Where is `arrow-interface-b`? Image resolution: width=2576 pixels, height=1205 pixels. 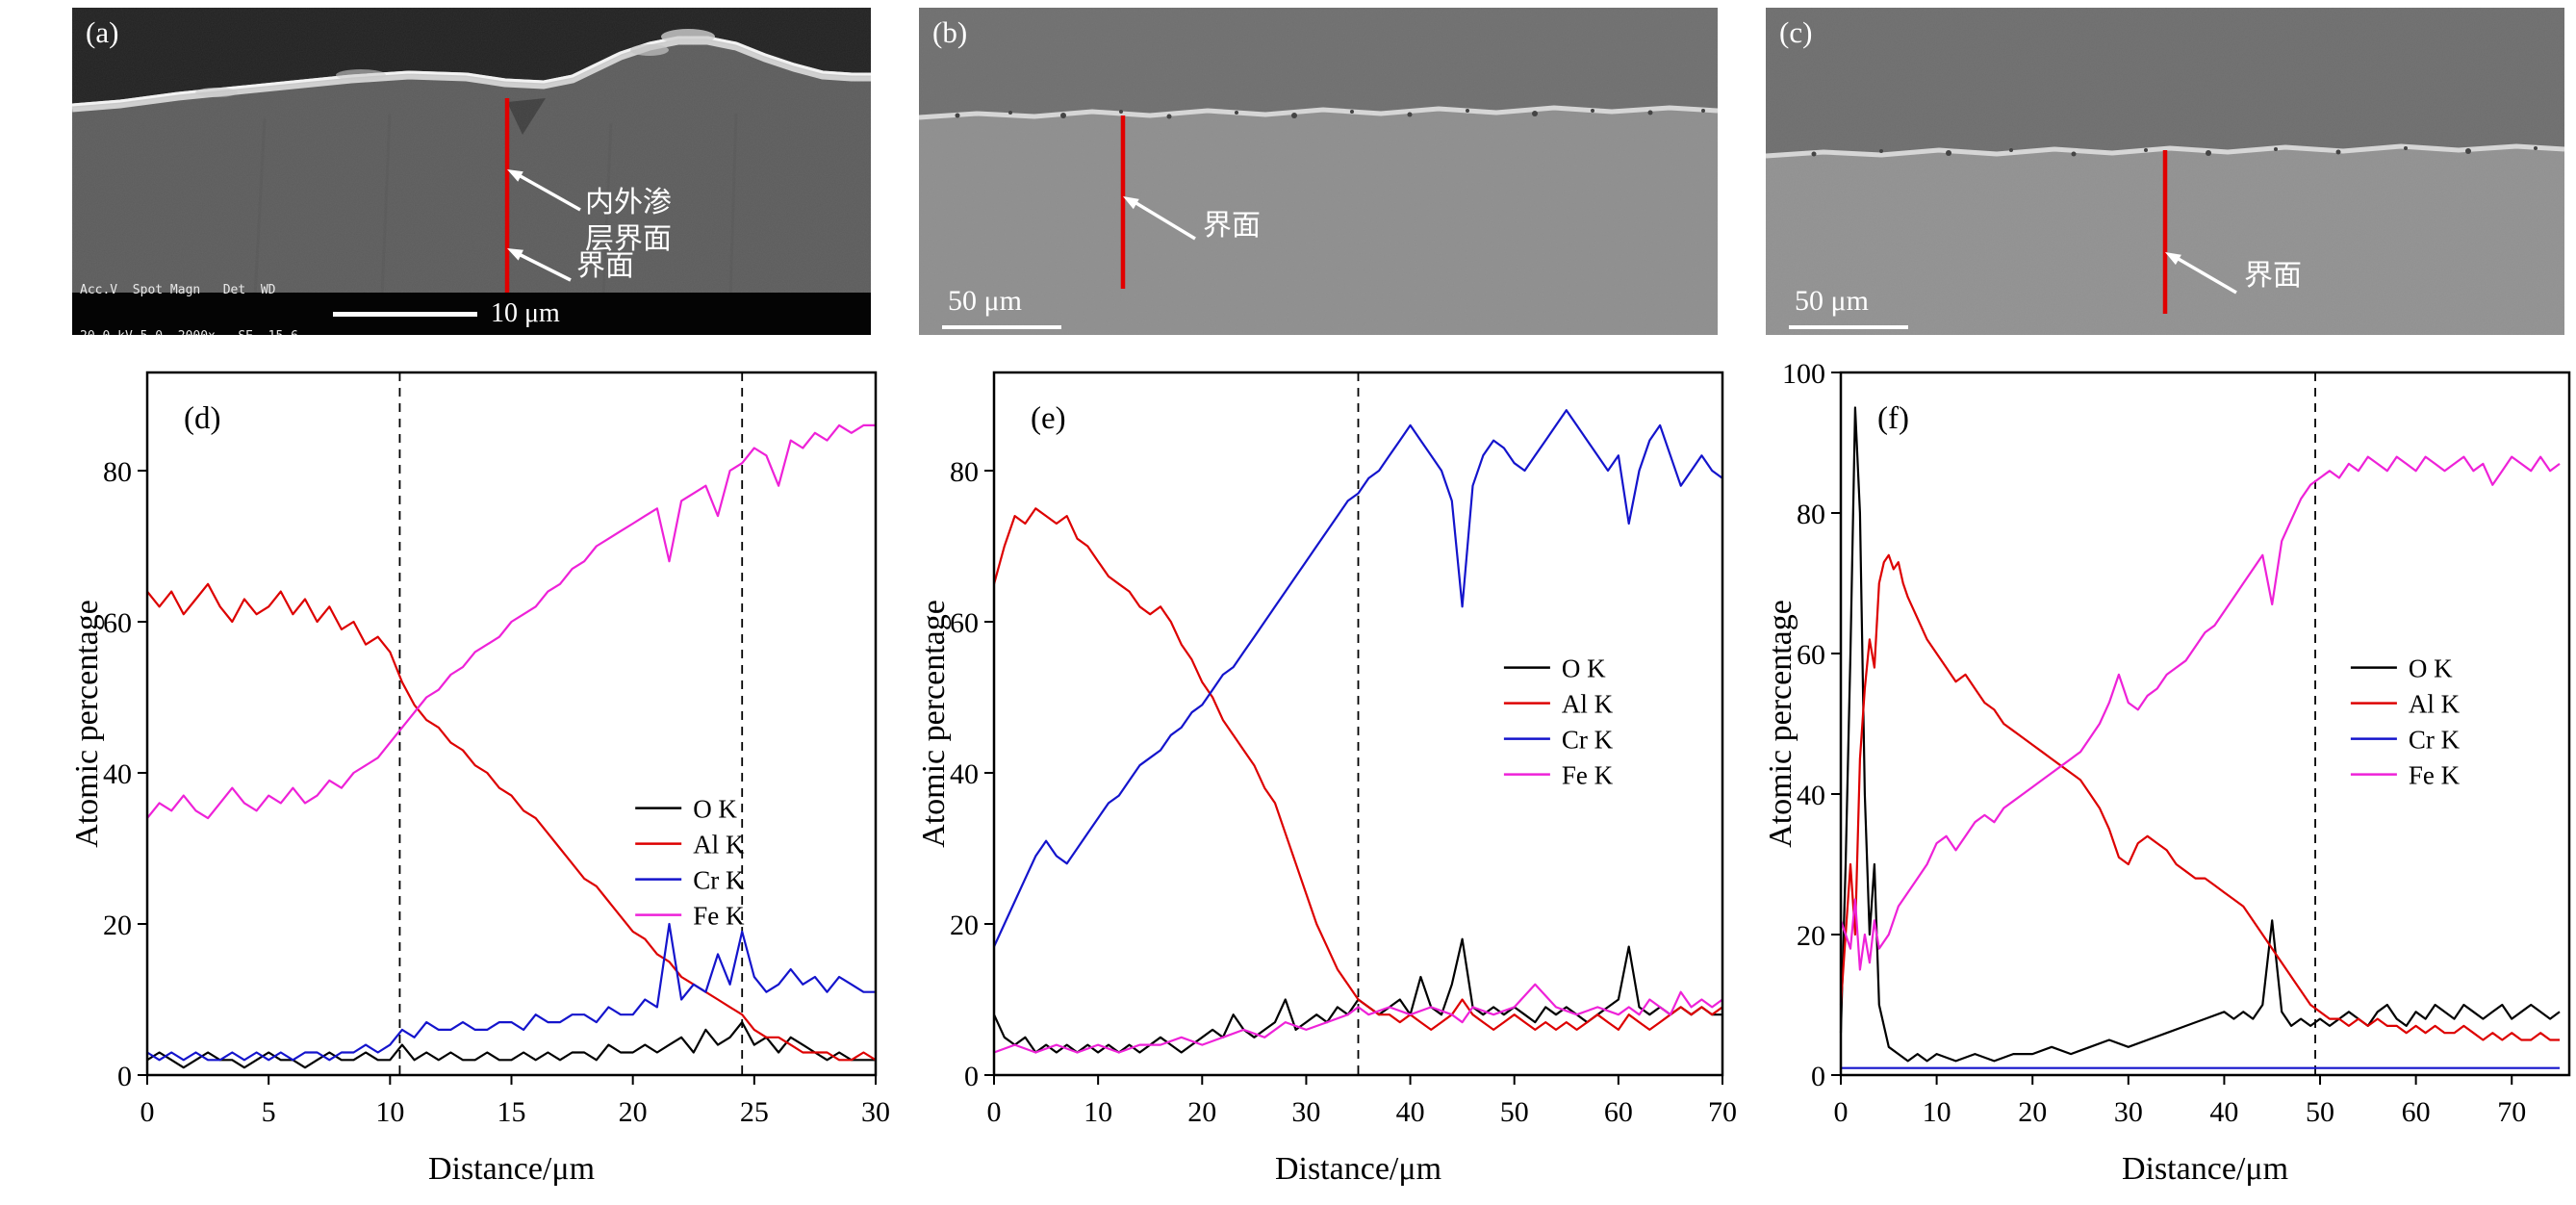 arrow-interface-b is located at coordinates (1165, 221).